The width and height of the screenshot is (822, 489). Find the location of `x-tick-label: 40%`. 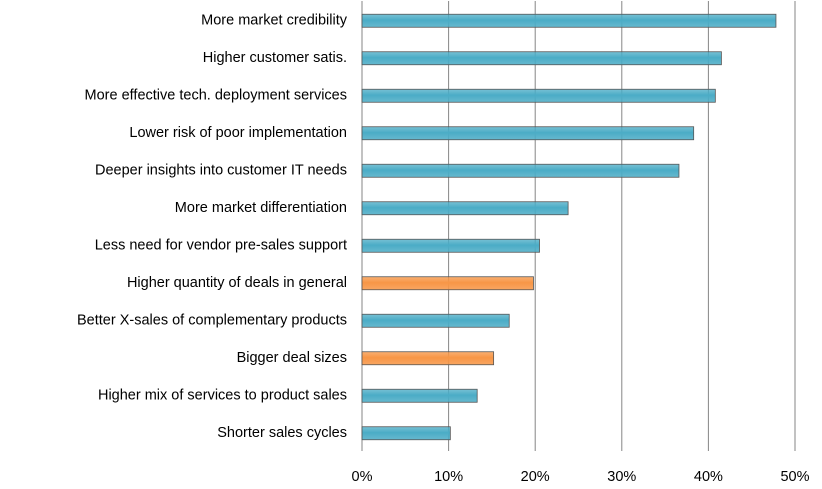

x-tick-label: 40% is located at coordinates (708, 477).